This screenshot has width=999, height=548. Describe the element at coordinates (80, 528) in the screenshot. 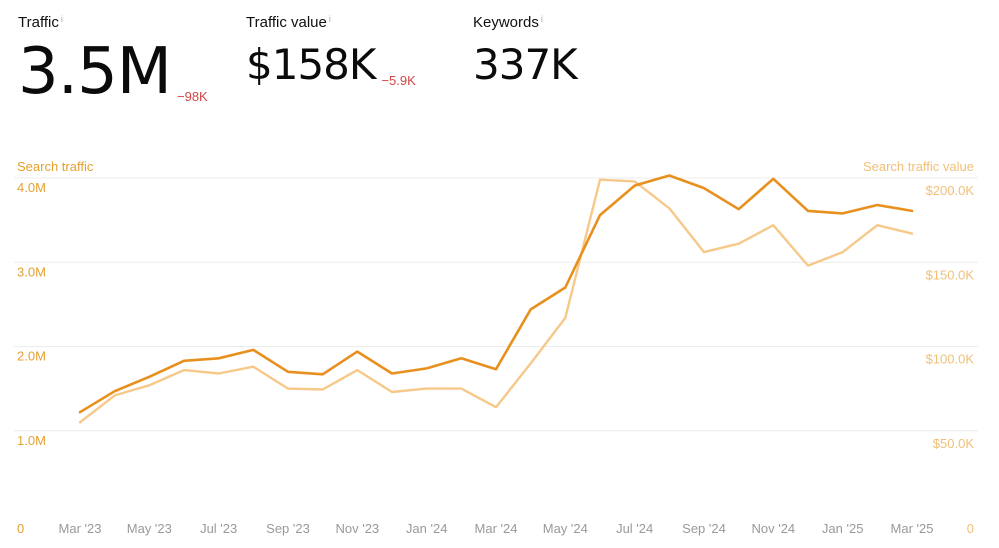

I see `x-axis-tick-label: Mar '23` at that location.